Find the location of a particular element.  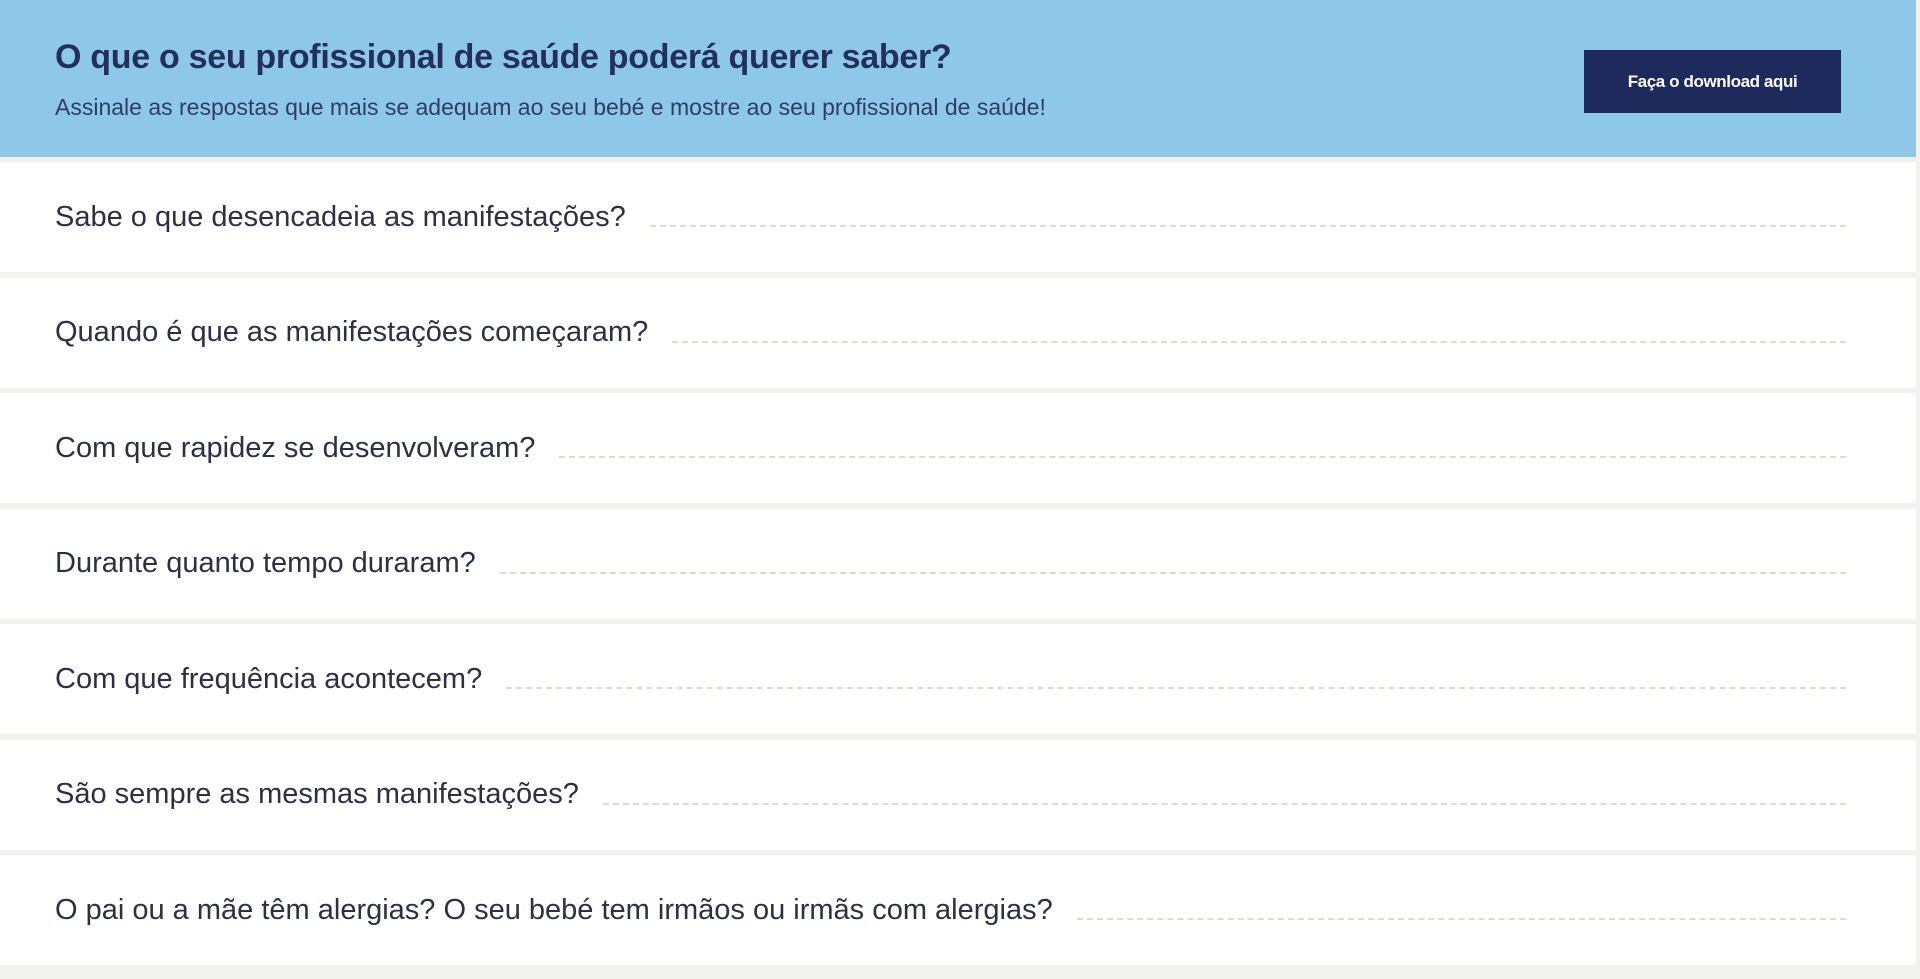

question-text: Com que rapidez se desenvolveram? is located at coordinates (295, 447).